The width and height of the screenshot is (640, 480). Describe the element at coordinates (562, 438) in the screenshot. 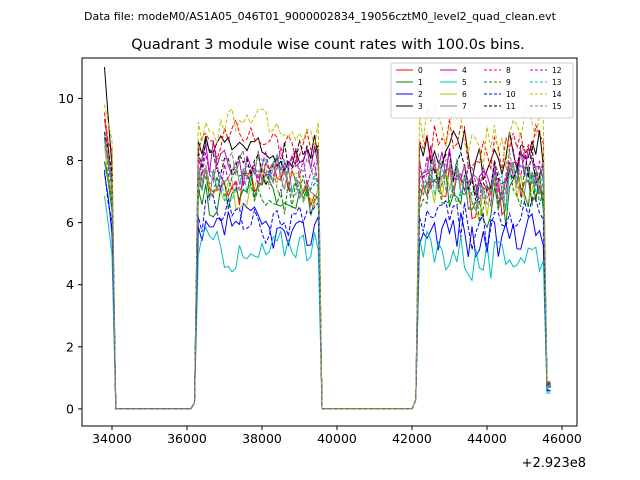

I see `x-tick-label-46000: 46000` at that location.